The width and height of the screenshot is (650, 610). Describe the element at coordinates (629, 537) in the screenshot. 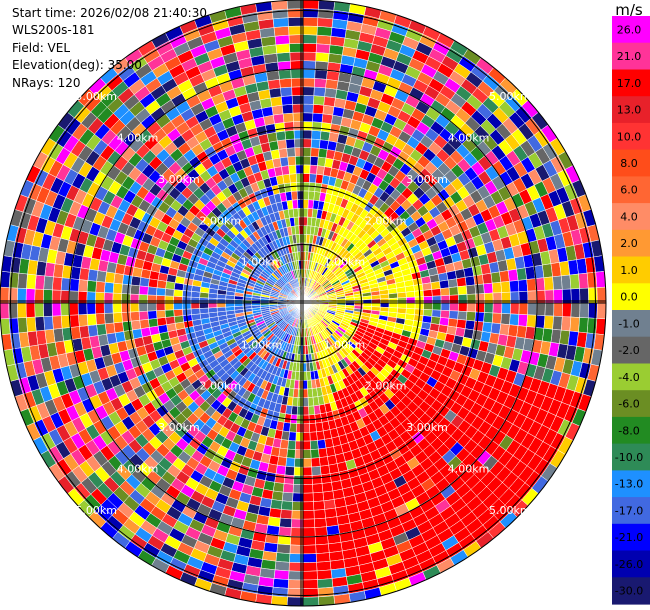

I see `colorbar-tick-label: -21.0` at that location.